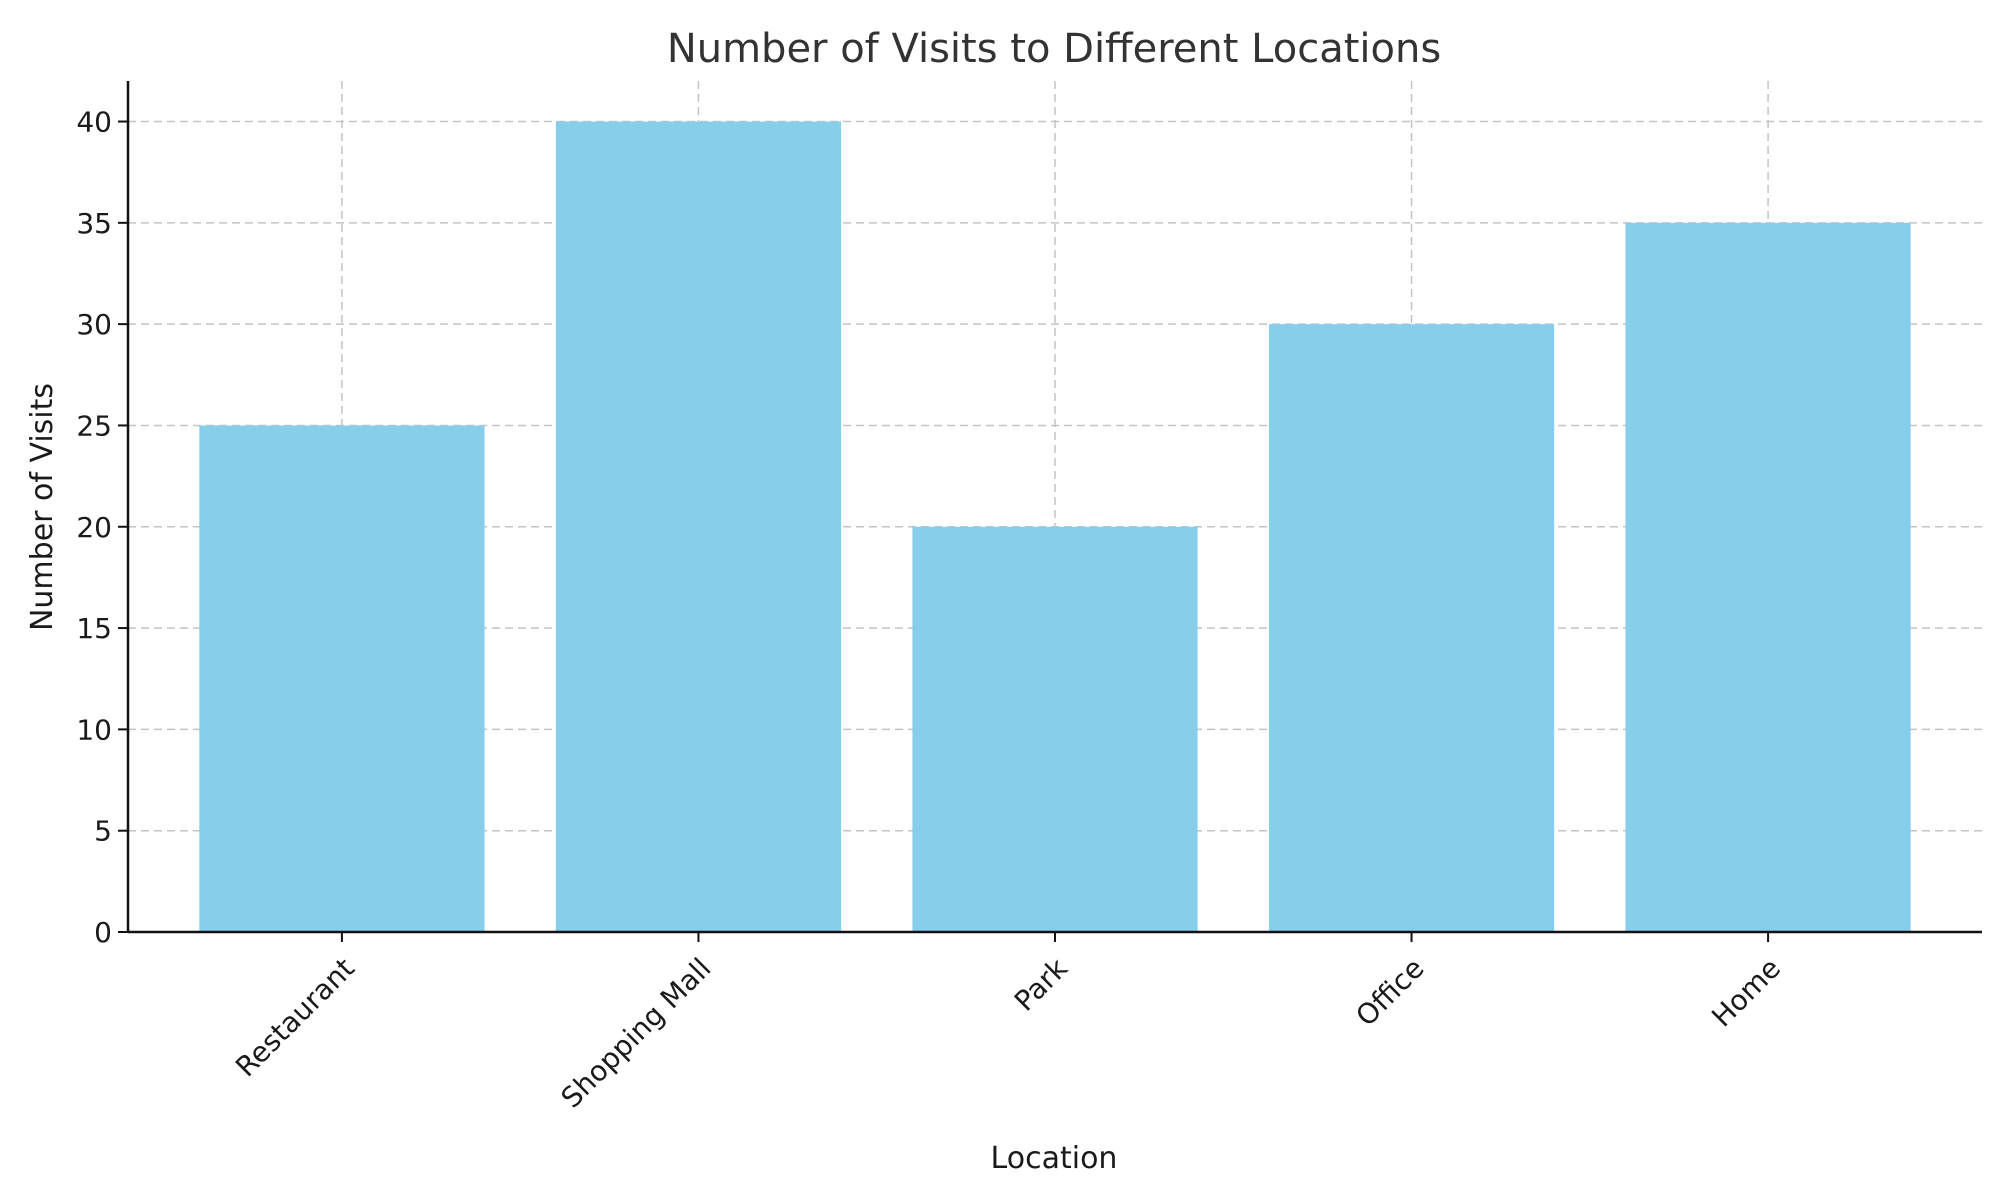 Image resolution: width=2000 pixels, height=1200 pixels. What do you see at coordinates (94, 729) in the screenshot?
I see `y-tick-label: 10` at bounding box center [94, 729].